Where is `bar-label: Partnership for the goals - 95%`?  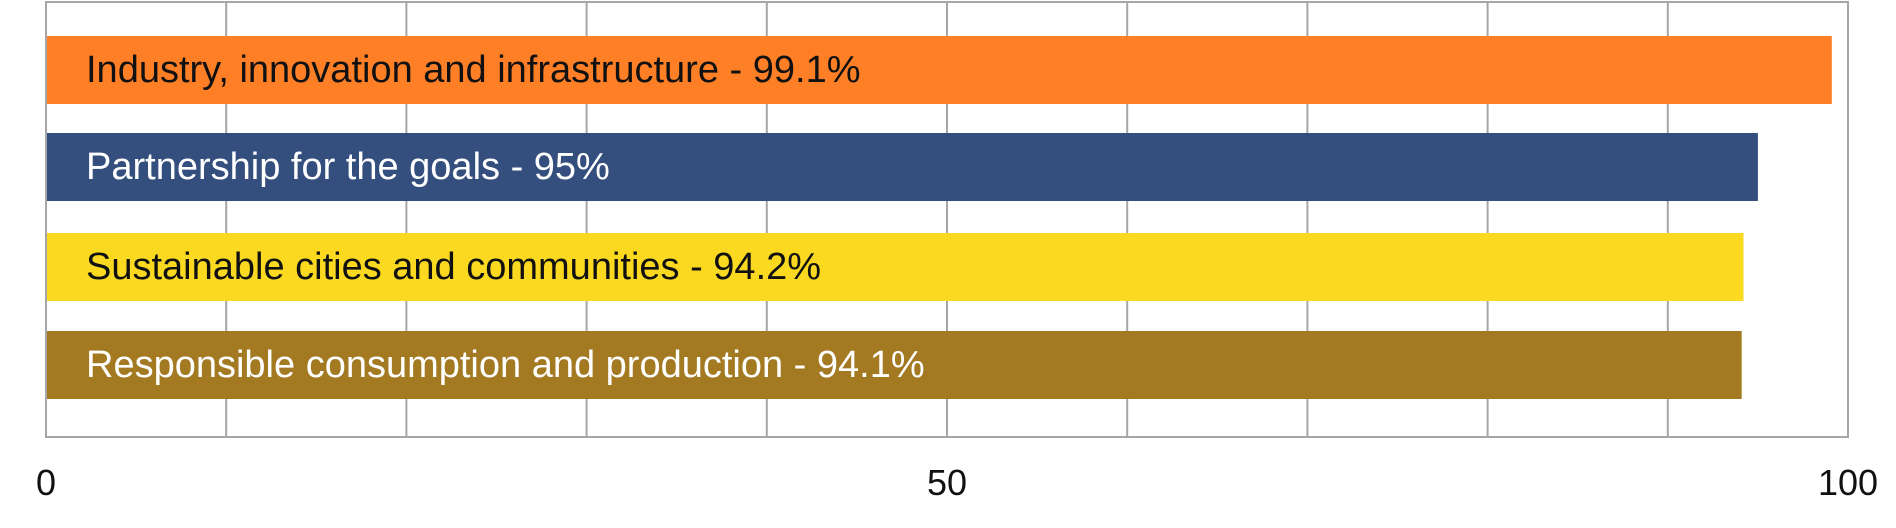
bar-label: Partnership for the goals - 95% is located at coordinates (348, 167).